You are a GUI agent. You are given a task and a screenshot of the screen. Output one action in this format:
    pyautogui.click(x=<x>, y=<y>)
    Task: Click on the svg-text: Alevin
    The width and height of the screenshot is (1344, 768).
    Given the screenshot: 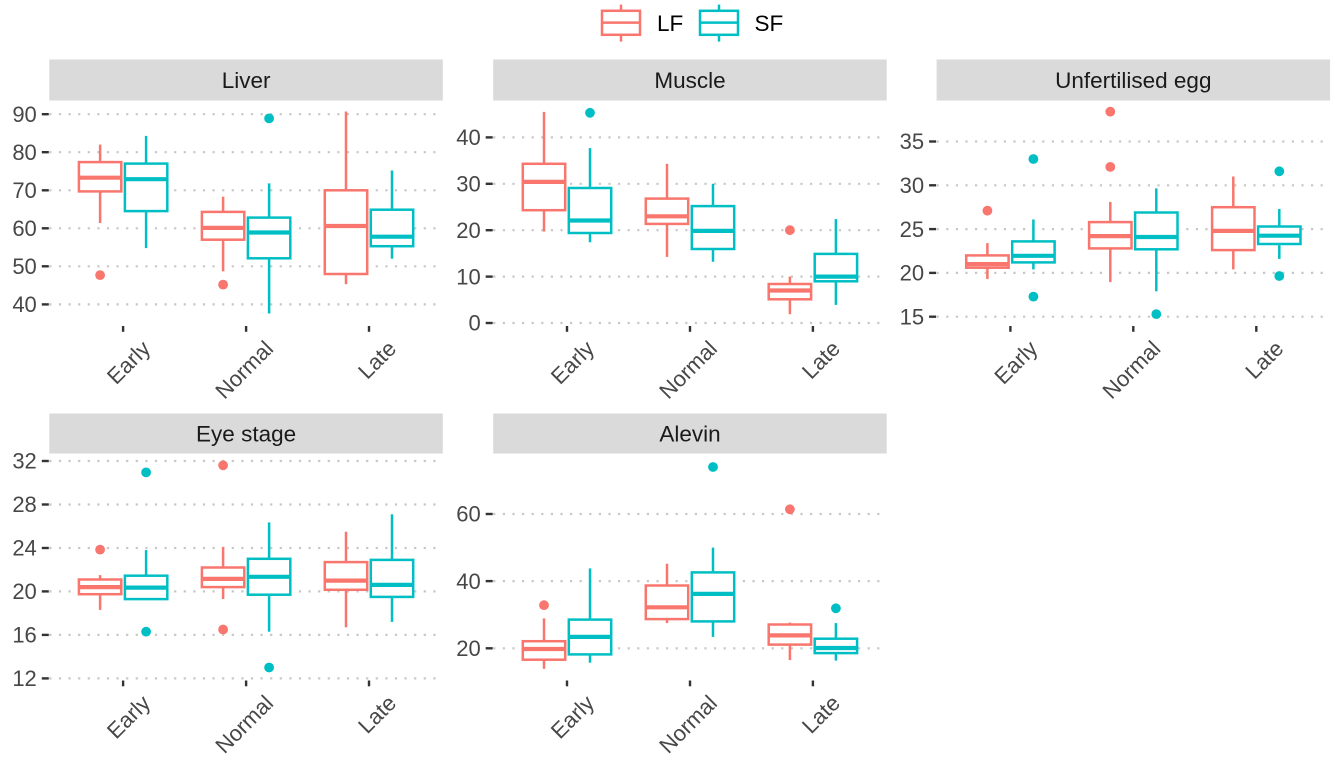 What is the action you would take?
    pyautogui.click(x=689, y=433)
    